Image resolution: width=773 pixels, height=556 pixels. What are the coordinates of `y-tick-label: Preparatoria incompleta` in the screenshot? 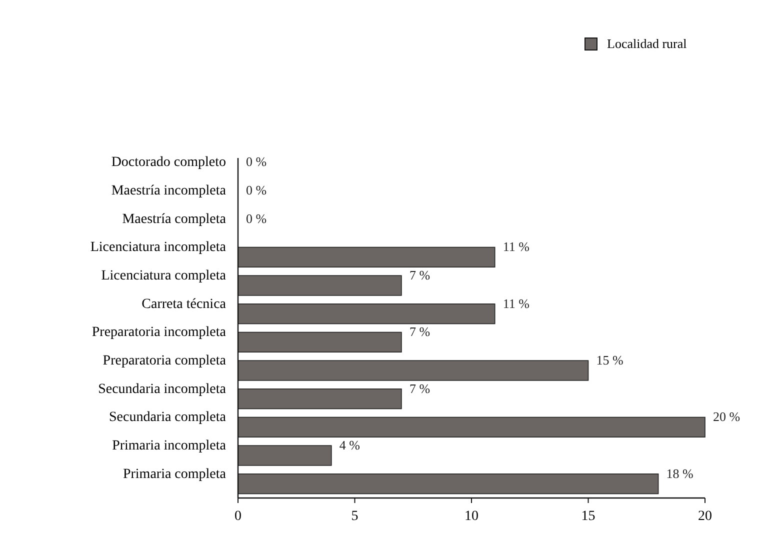 It's located at (159, 332).